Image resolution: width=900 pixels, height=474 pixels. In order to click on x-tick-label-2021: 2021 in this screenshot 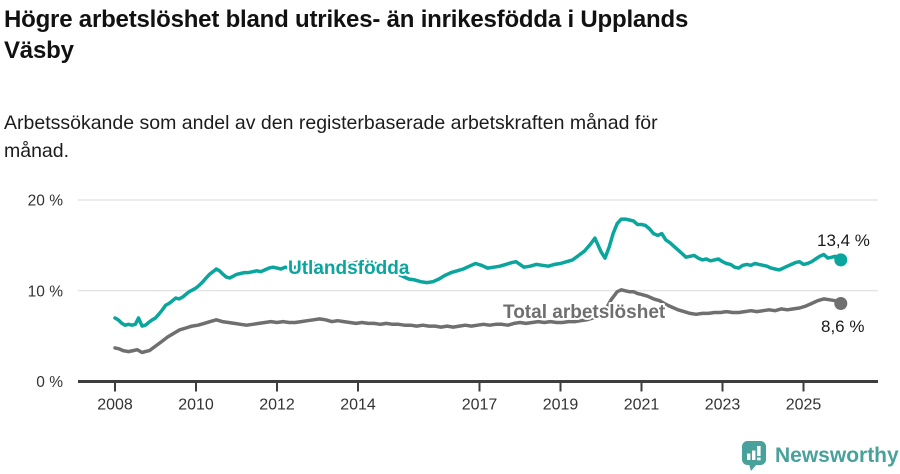, I will do `click(642, 405)`.